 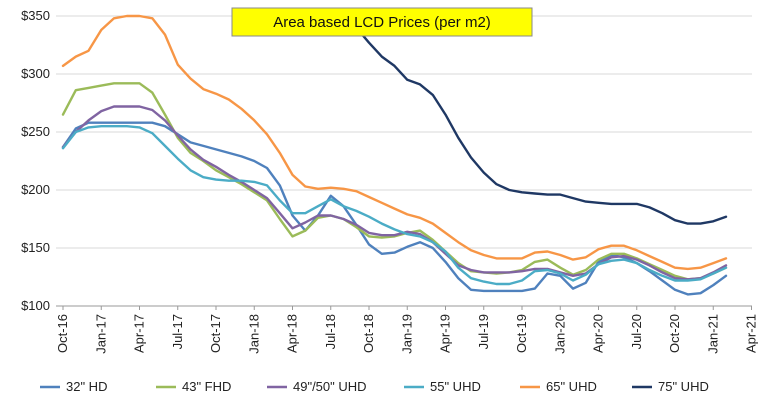 I want to click on x-tick-label: Apr-17, so click(x=139, y=333).